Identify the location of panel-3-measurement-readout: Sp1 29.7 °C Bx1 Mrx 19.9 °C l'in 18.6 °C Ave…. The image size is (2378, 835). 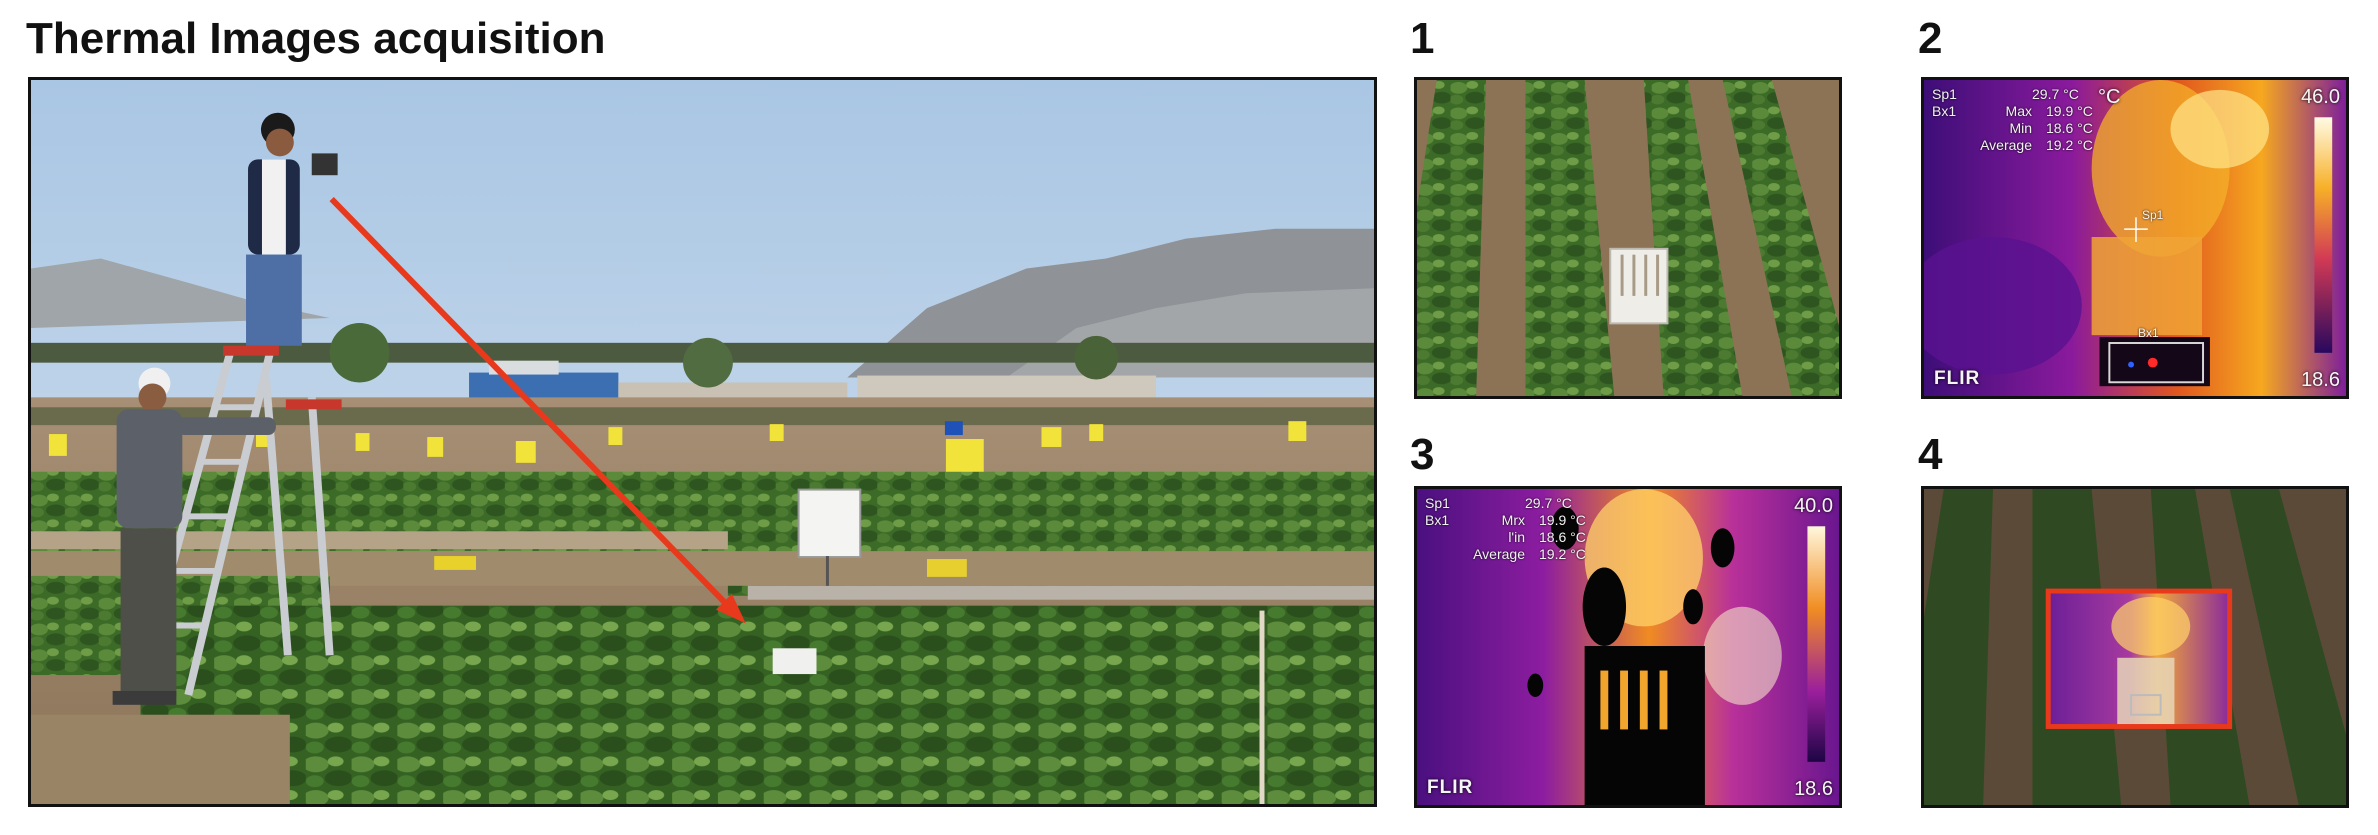
(1505, 529).